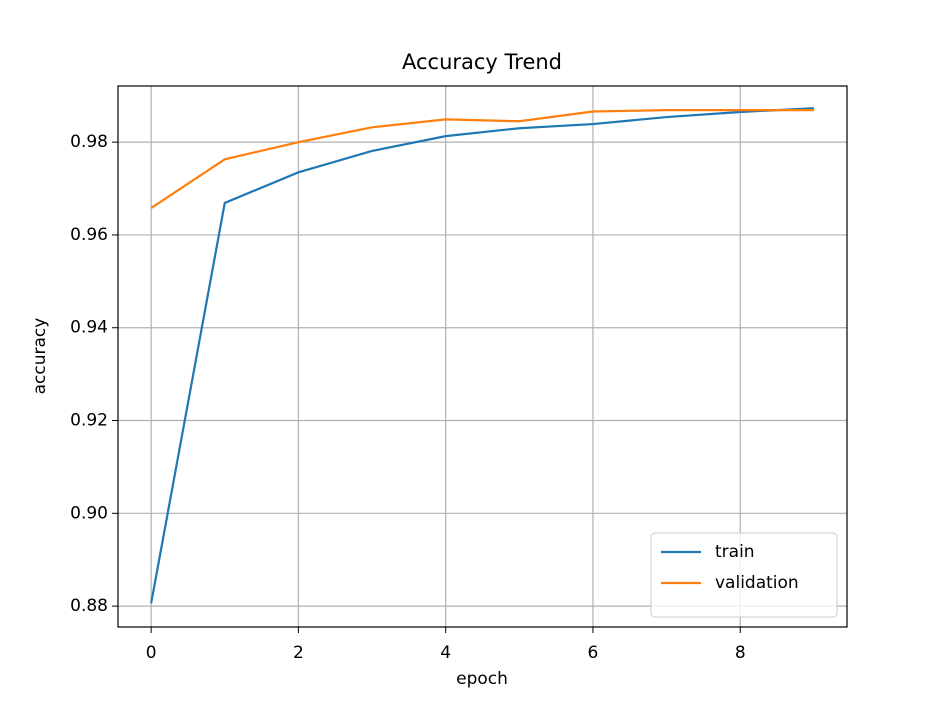 The height and width of the screenshot is (709, 940). What do you see at coordinates (89, 513) in the screenshot?
I see `y-tick-label: 0.90` at bounding box center [89, 513].